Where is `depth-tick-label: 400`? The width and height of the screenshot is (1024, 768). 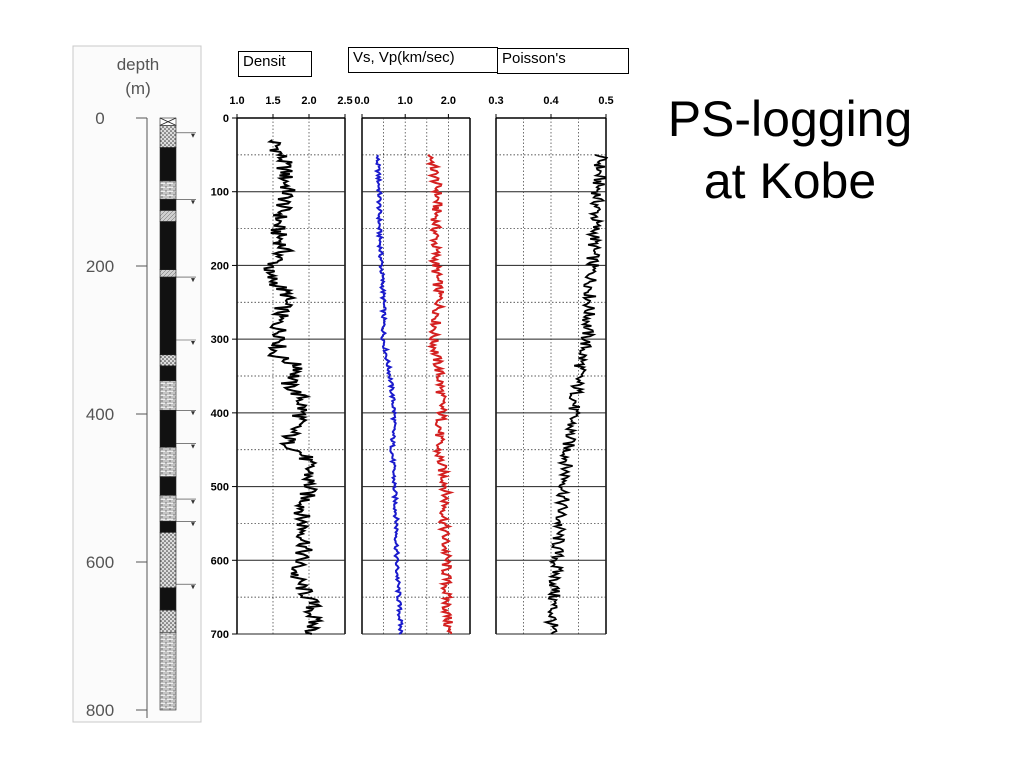
depth-tick-label: 400 is located at coordinates (100, 414).